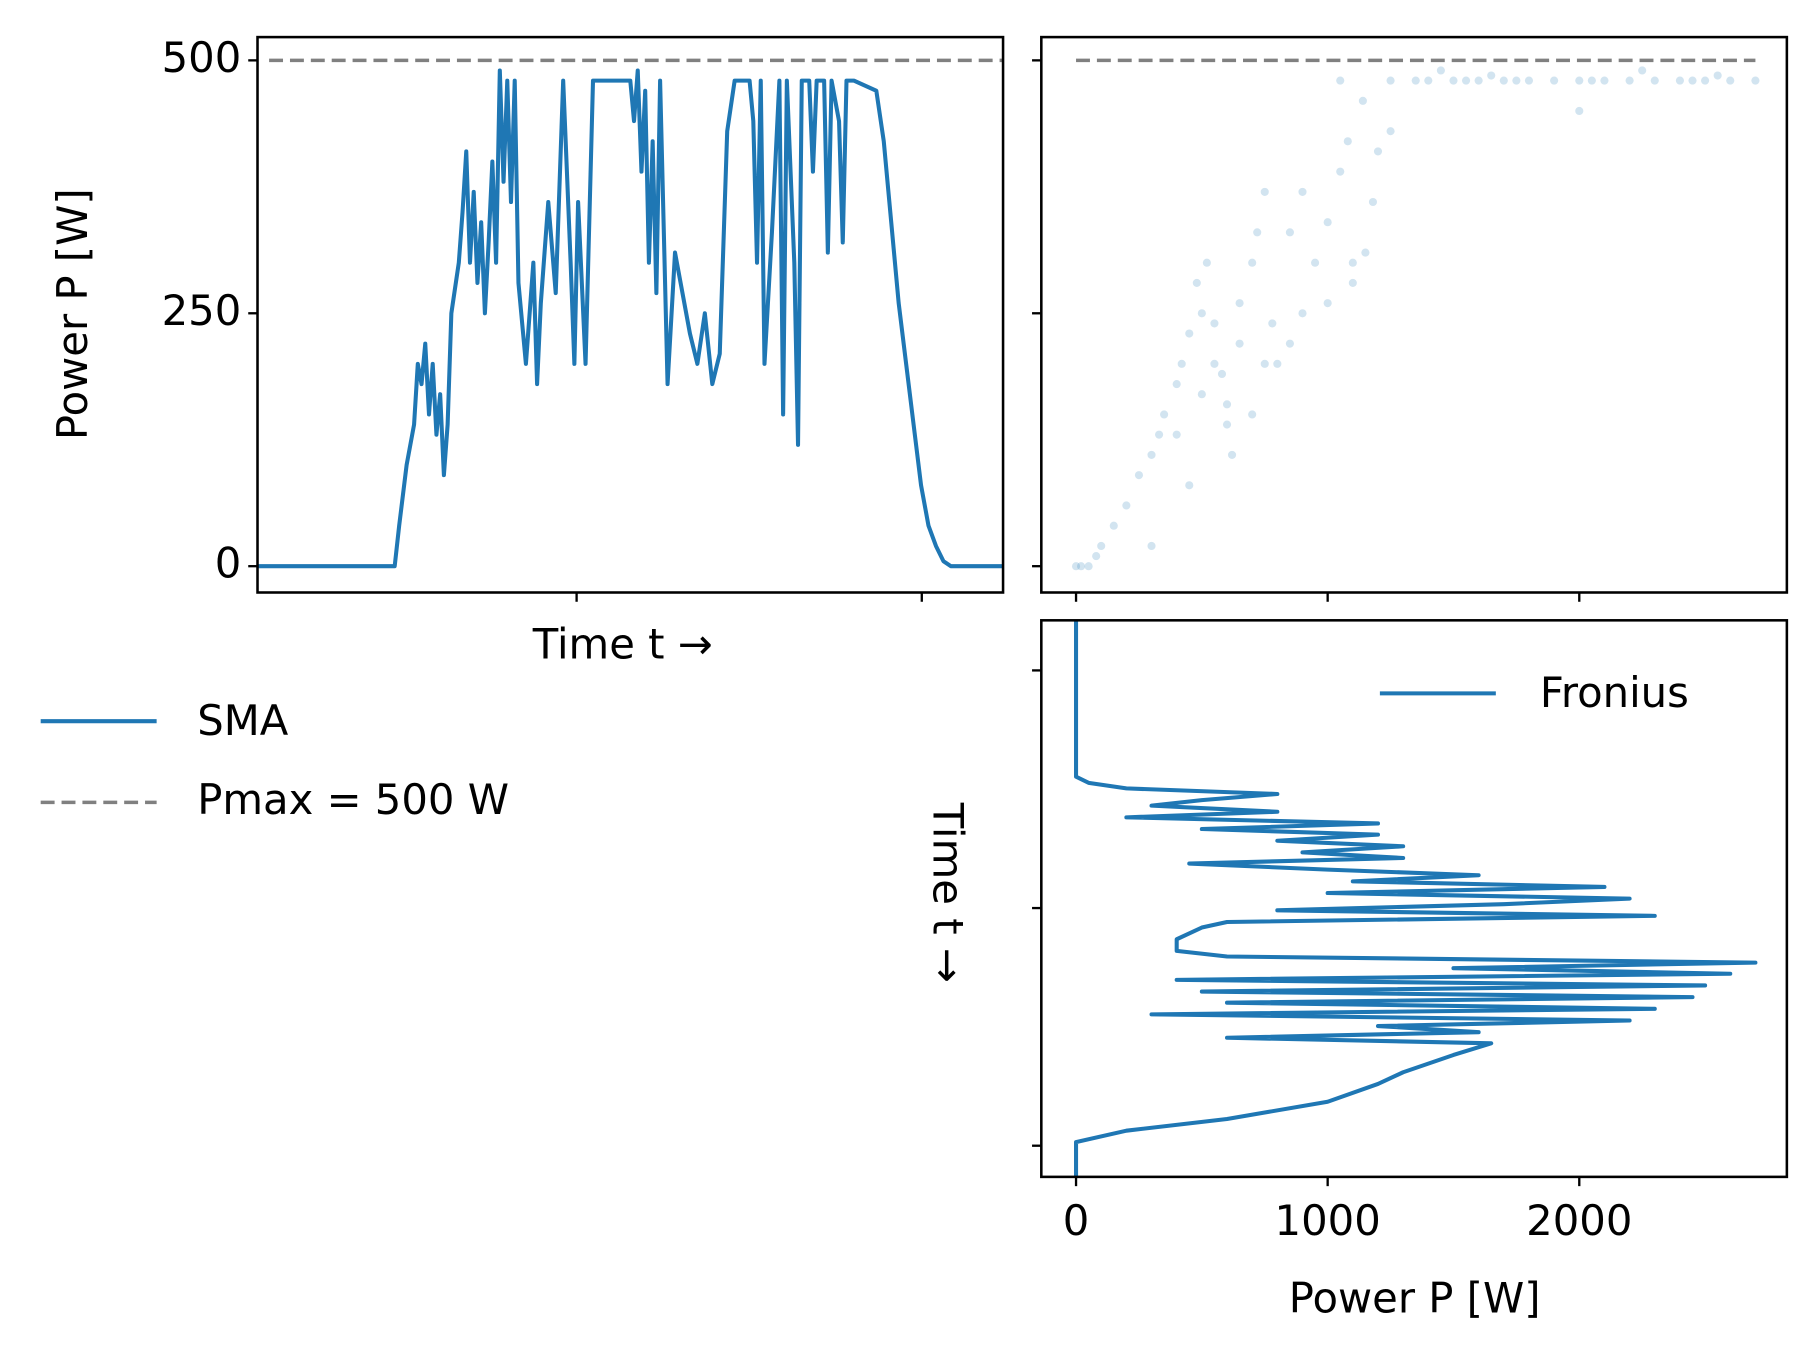  Describe the element at coordinates (622, 643) in the screenshot. I see `x-axis-label: Time t →` at that location.